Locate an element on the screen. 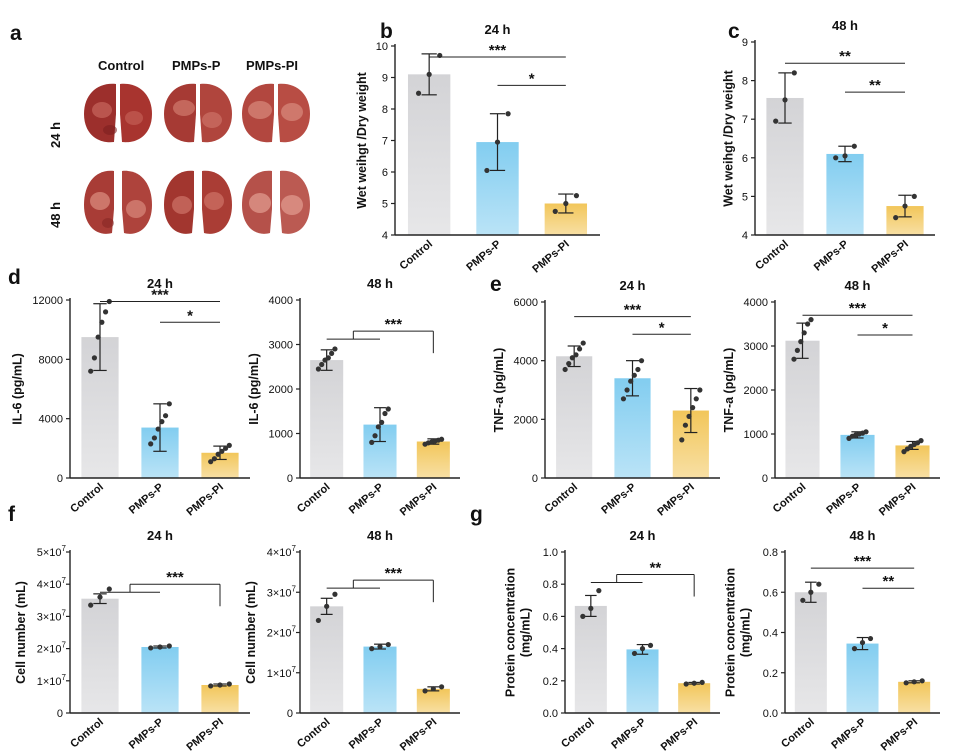 Image resolution: width=955 pixels, height=752 pixels. y-tick-label: 7 is located at coordinates (745, 120).